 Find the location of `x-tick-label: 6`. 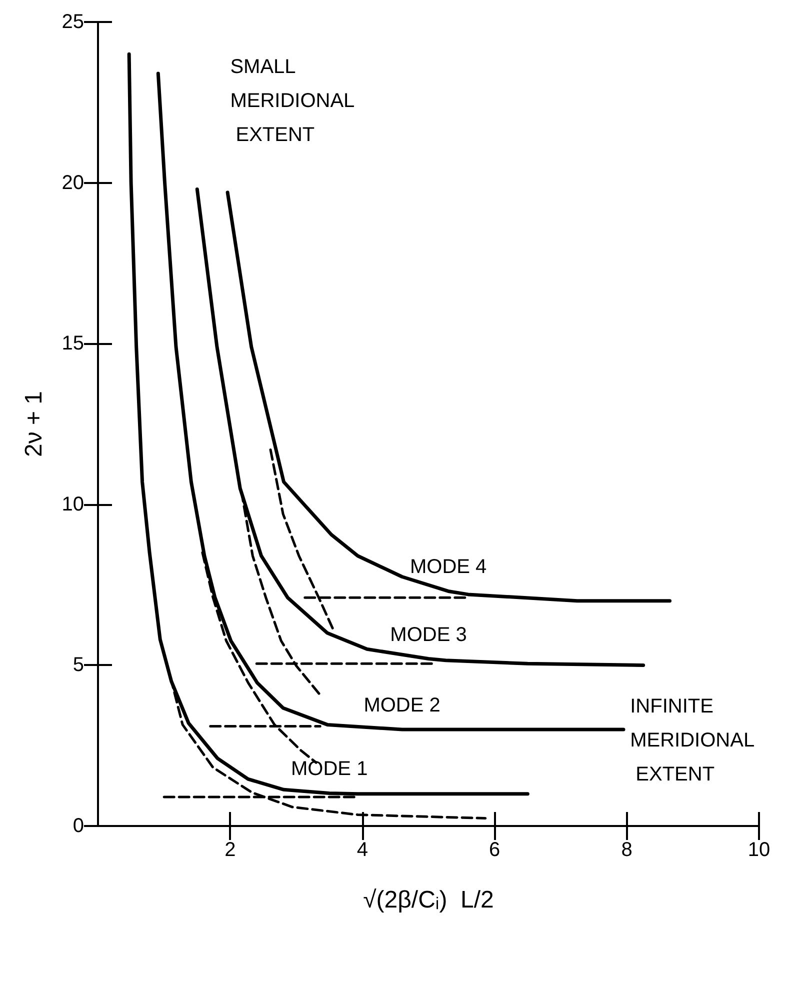

x-tick-label: 6 is located at coordinates (494, 850).